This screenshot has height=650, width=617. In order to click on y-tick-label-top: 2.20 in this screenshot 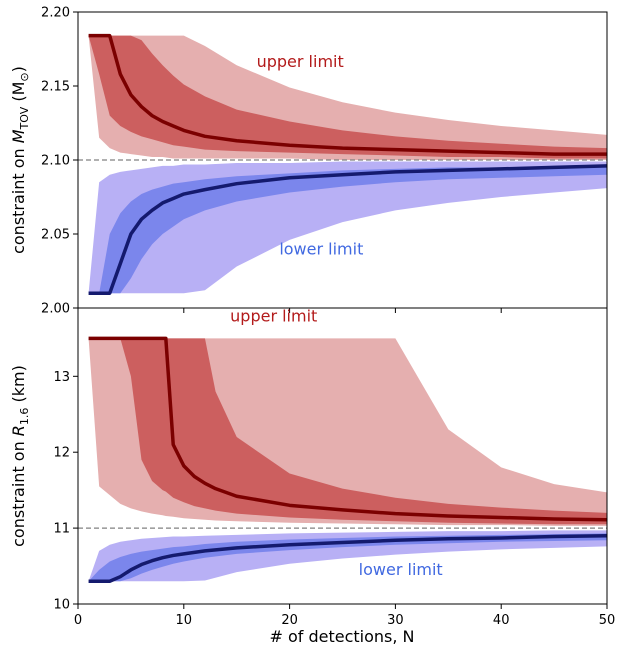, I will do `click(55, 13)`.